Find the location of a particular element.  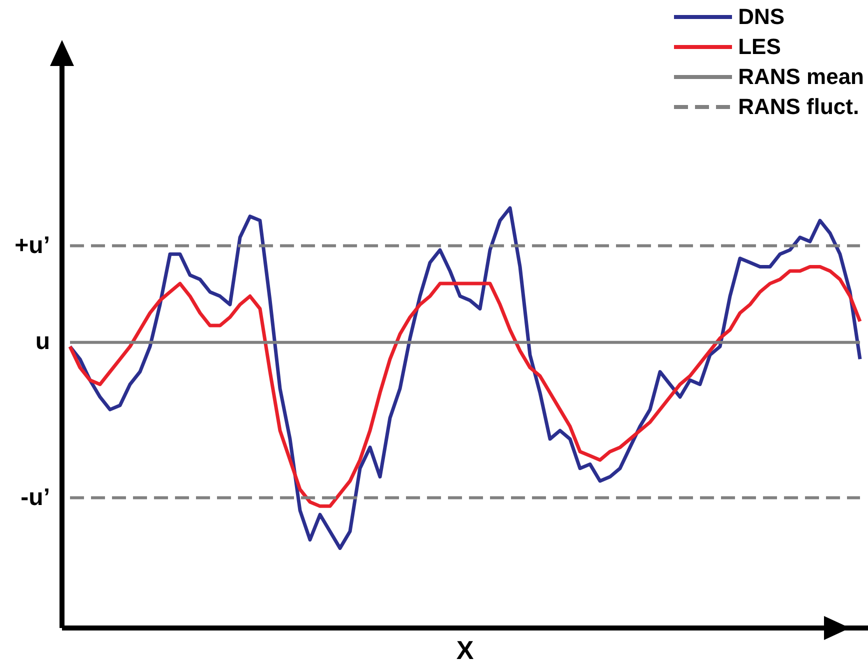

x-axis-title: X is located at coordinates (465, 650).